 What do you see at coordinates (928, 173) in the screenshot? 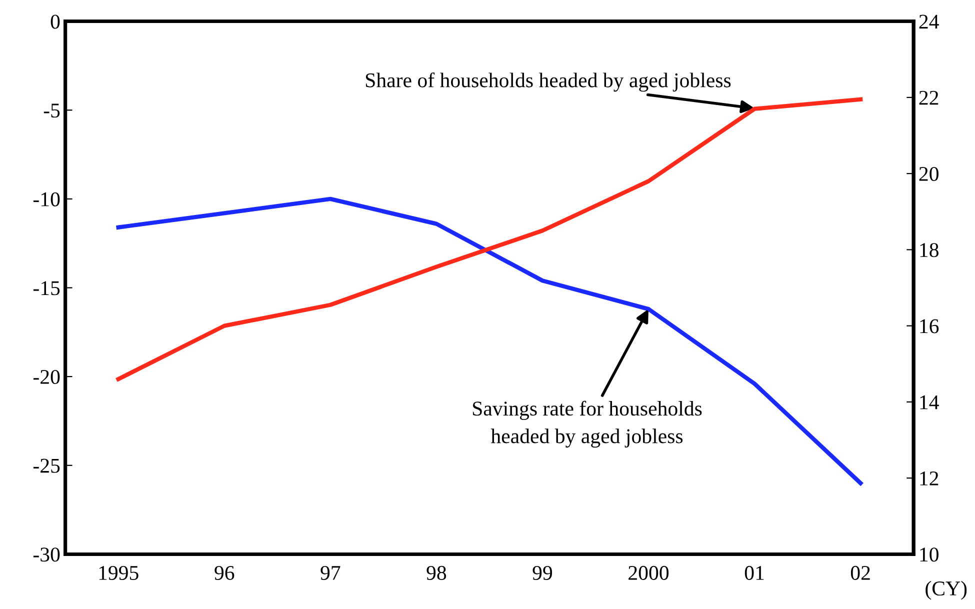
I see `y2-tick-label: 20` at bounding box center [928, 173].